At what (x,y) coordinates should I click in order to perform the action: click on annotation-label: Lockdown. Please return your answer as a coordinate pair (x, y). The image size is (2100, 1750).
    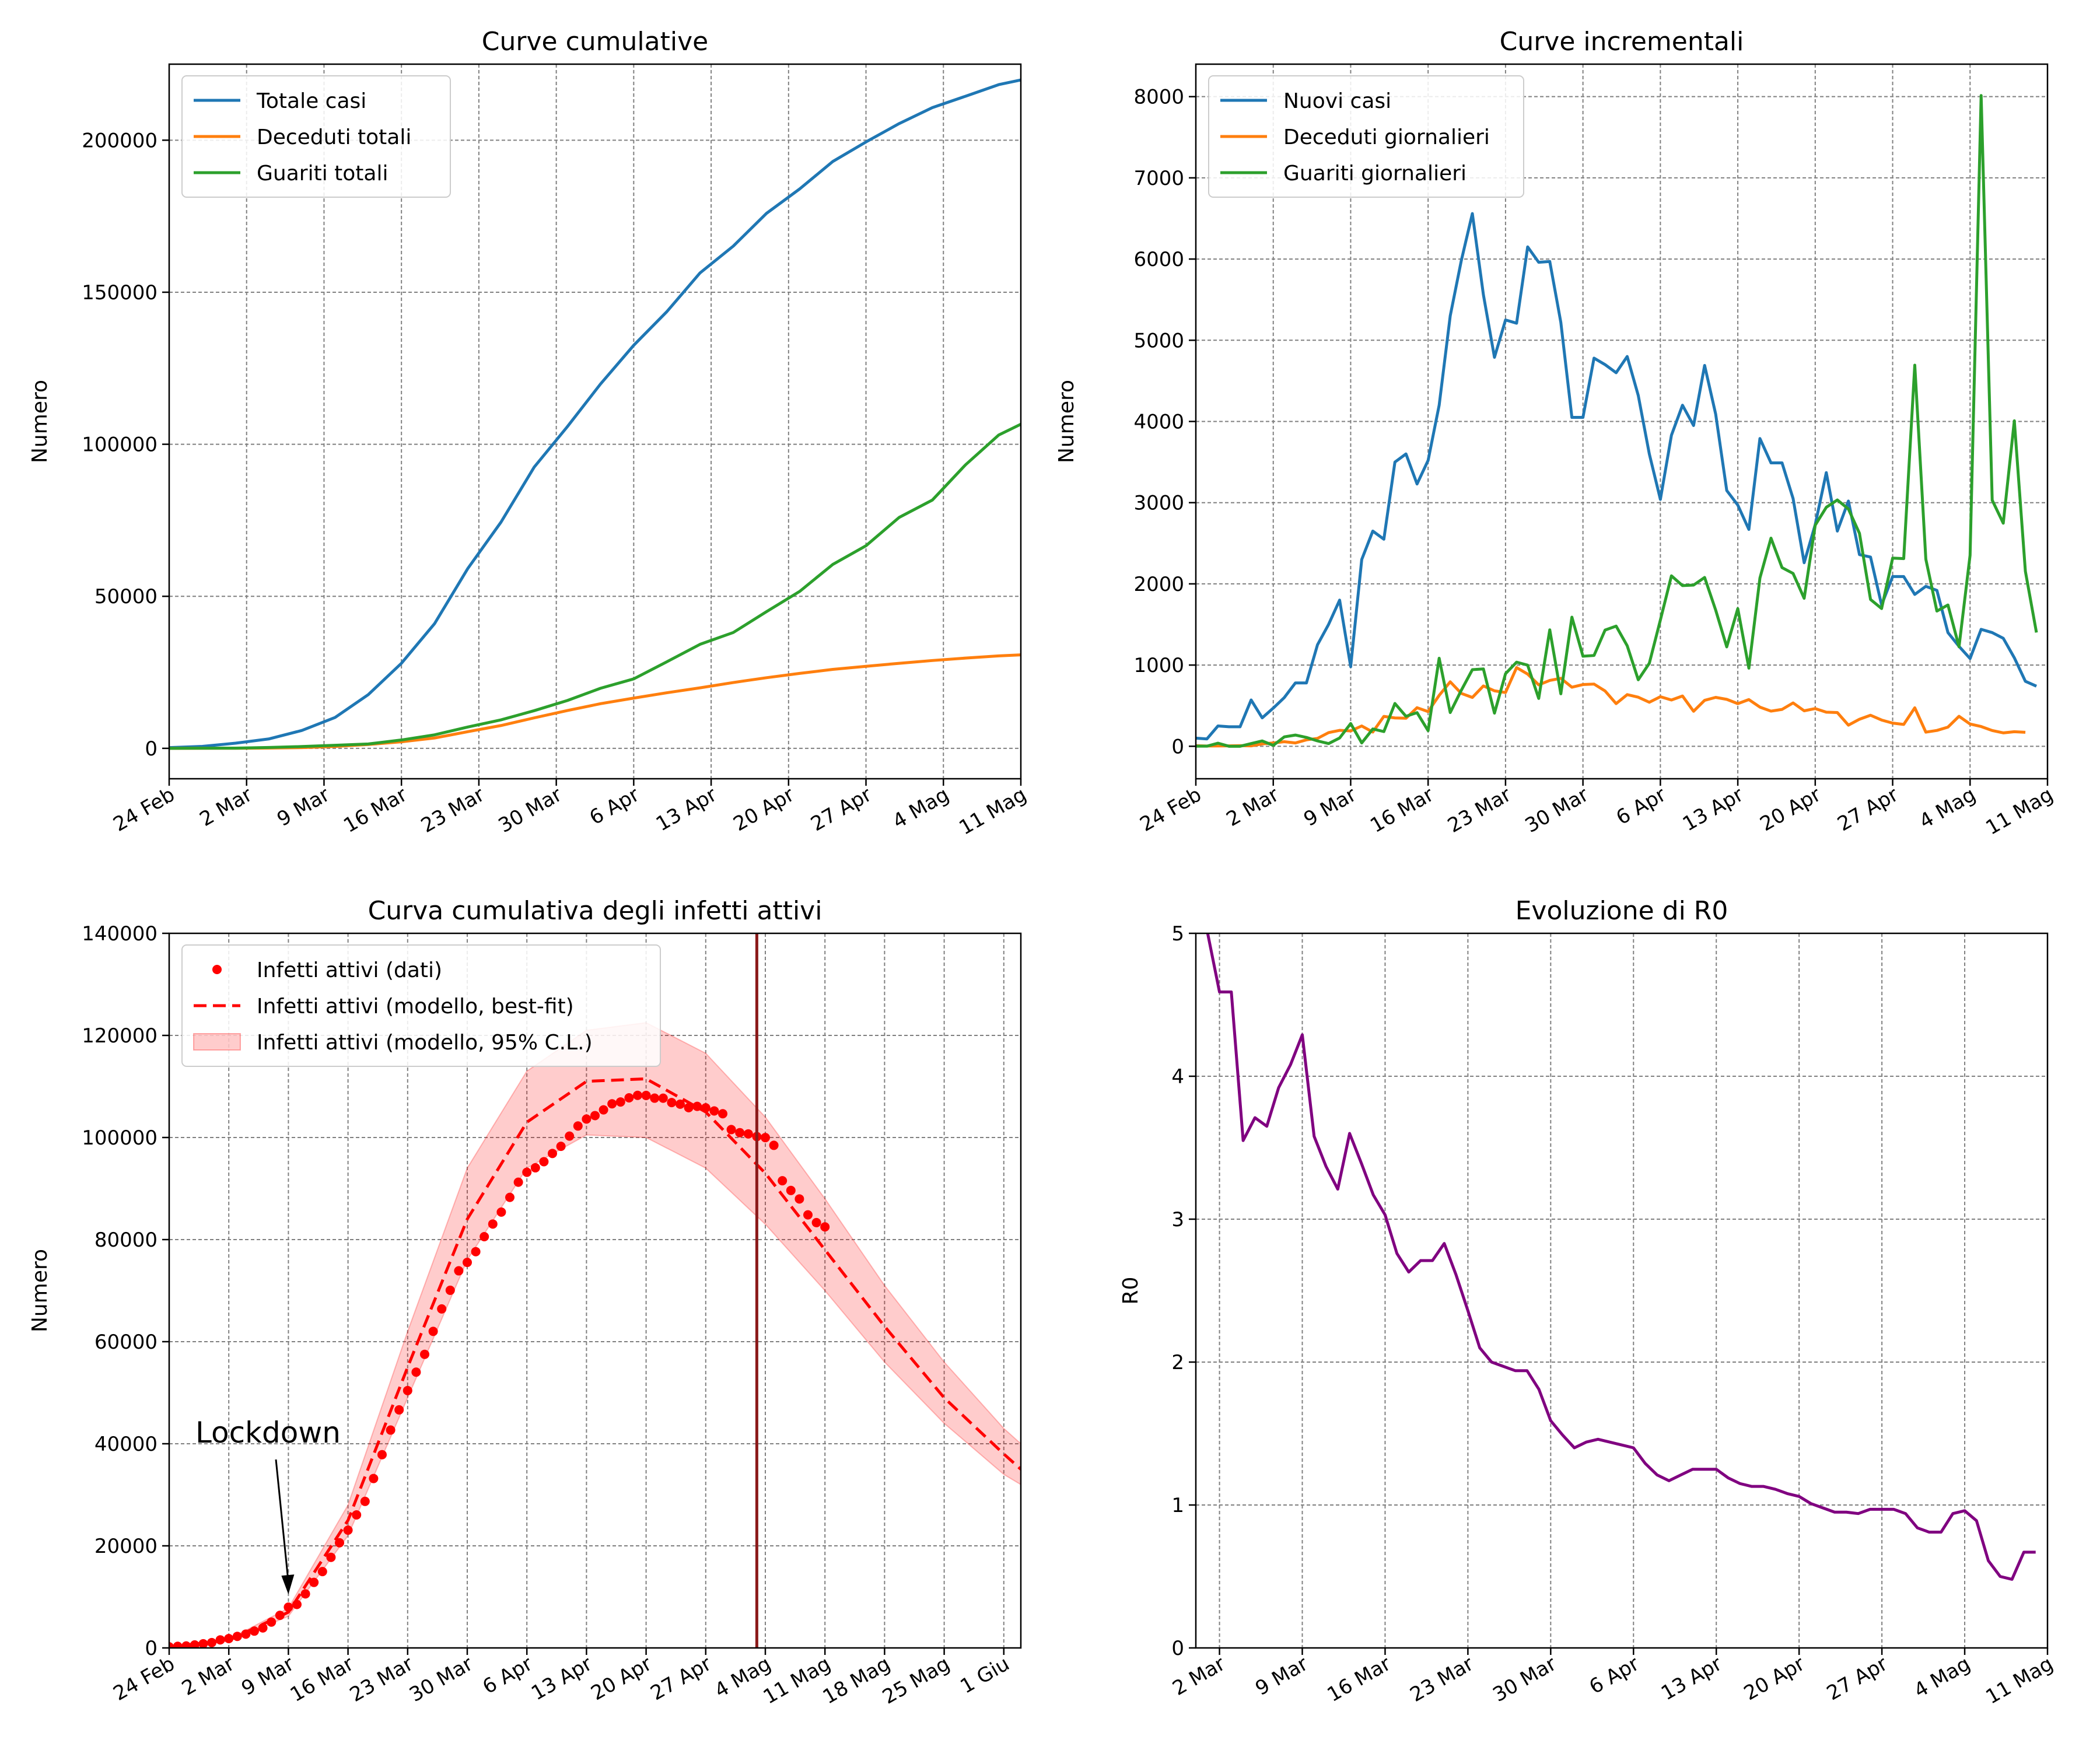
    Looking at the image, I should click on (268, 1433).